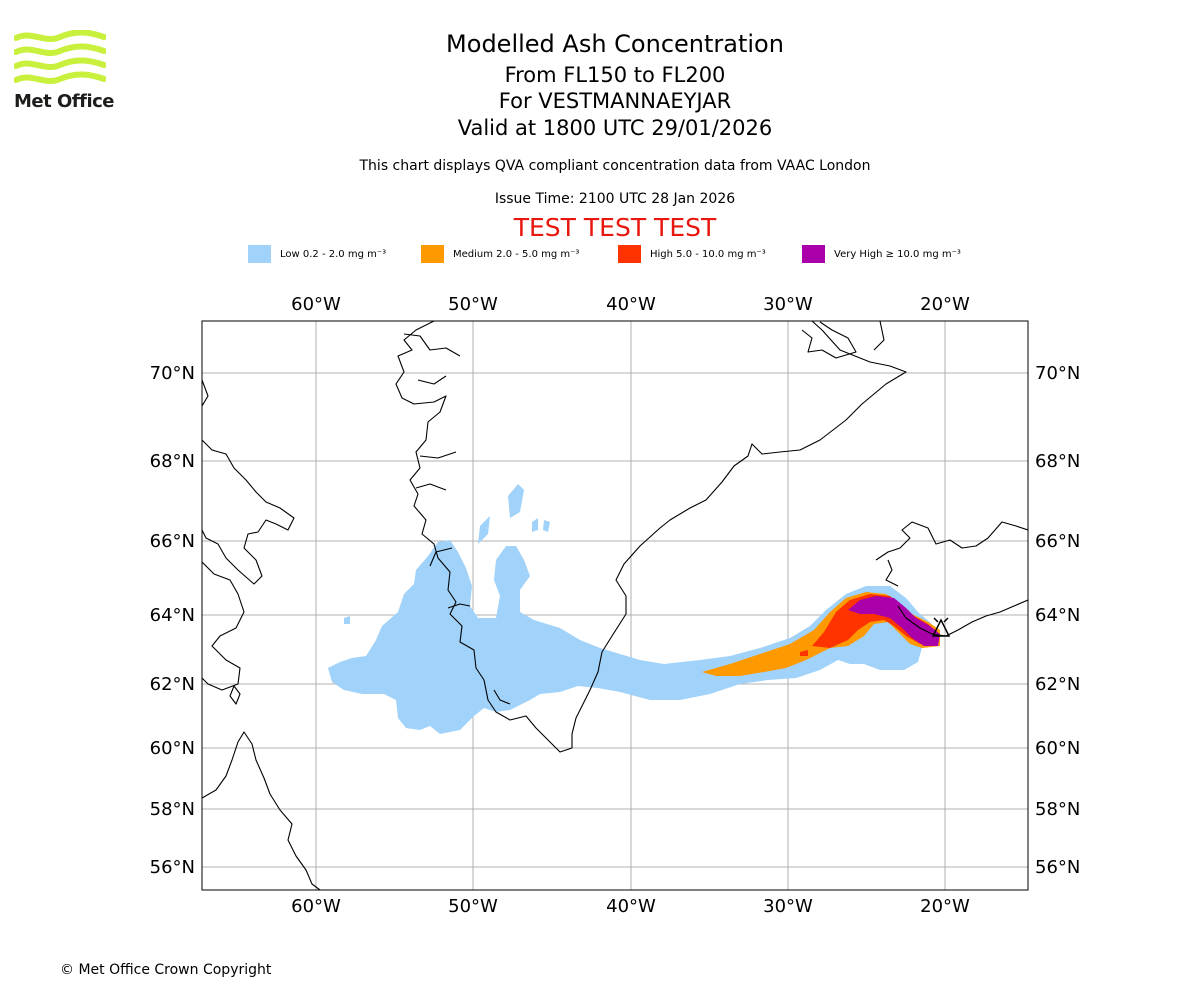 The image size is (1200, 1000). Describe the element at coordinates (941, 627) in the screenshot. I see `volcano-triangle-icon` at that location.